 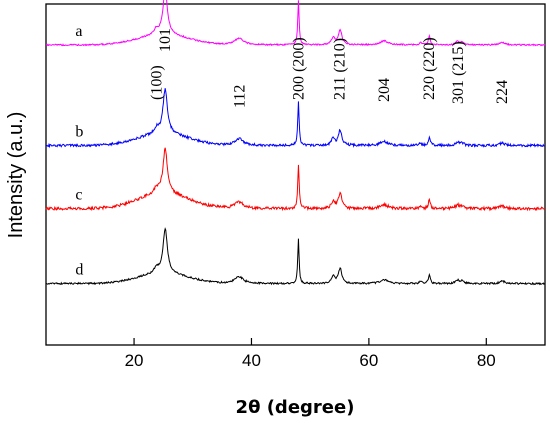 What do you see at coordinates (79, 132) in the screenshot?
I see `series-b-label: b` at bounding box center [79, 132].